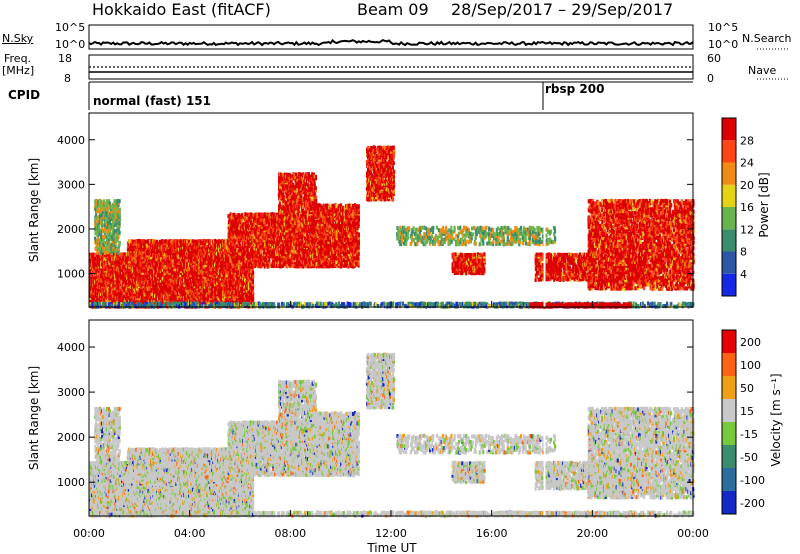  Describe the element at coordinates (70, 27) in the screenshot. I see `noise-left-tick-top: 10^5` at that location.